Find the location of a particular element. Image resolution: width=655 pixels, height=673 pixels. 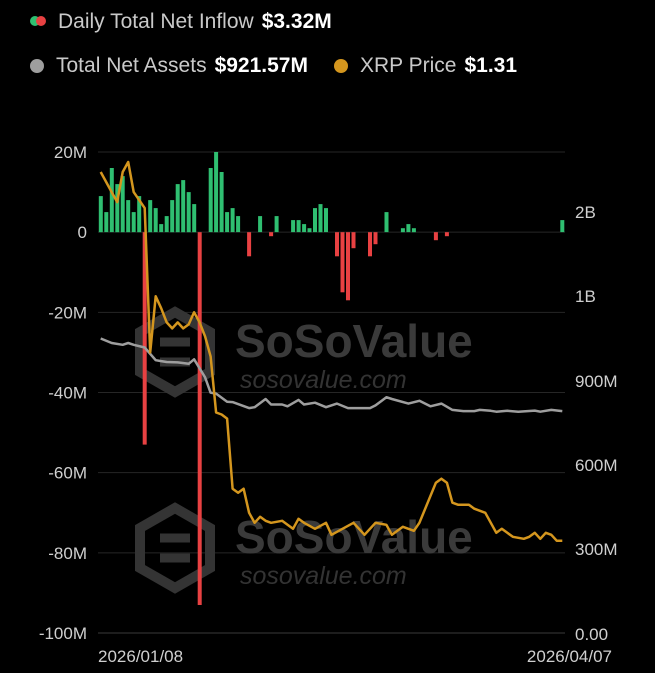

left-tick-label: 20M is located at coordinates (70, 152).